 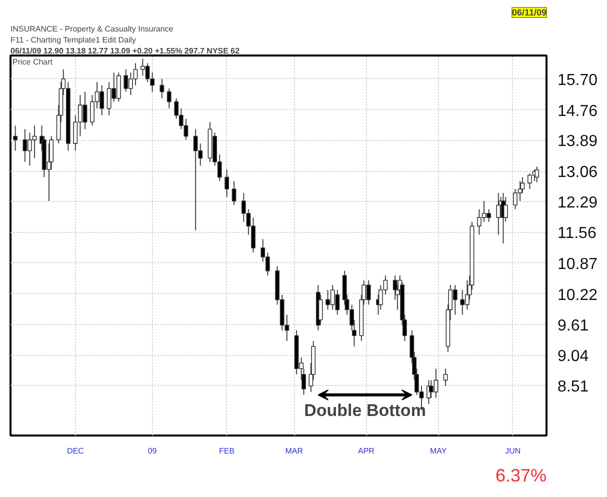 I want to click on y-tick-label: 8.51, so click(x=573, y=387).